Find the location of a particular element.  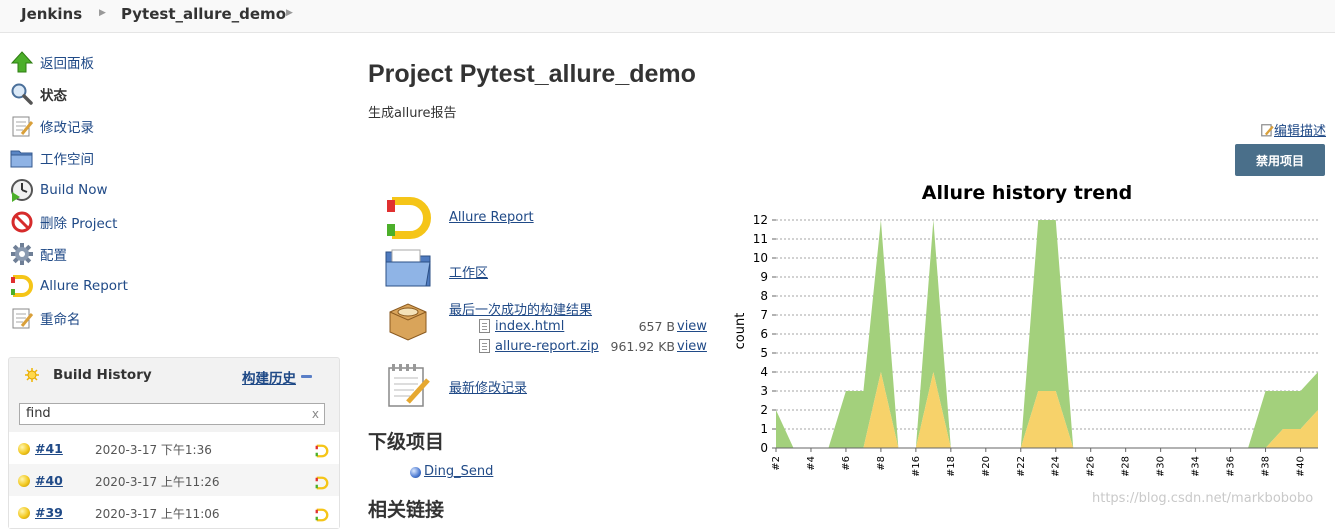

sidebar-item-label: 重命名 is located at coordinates (60, 320).